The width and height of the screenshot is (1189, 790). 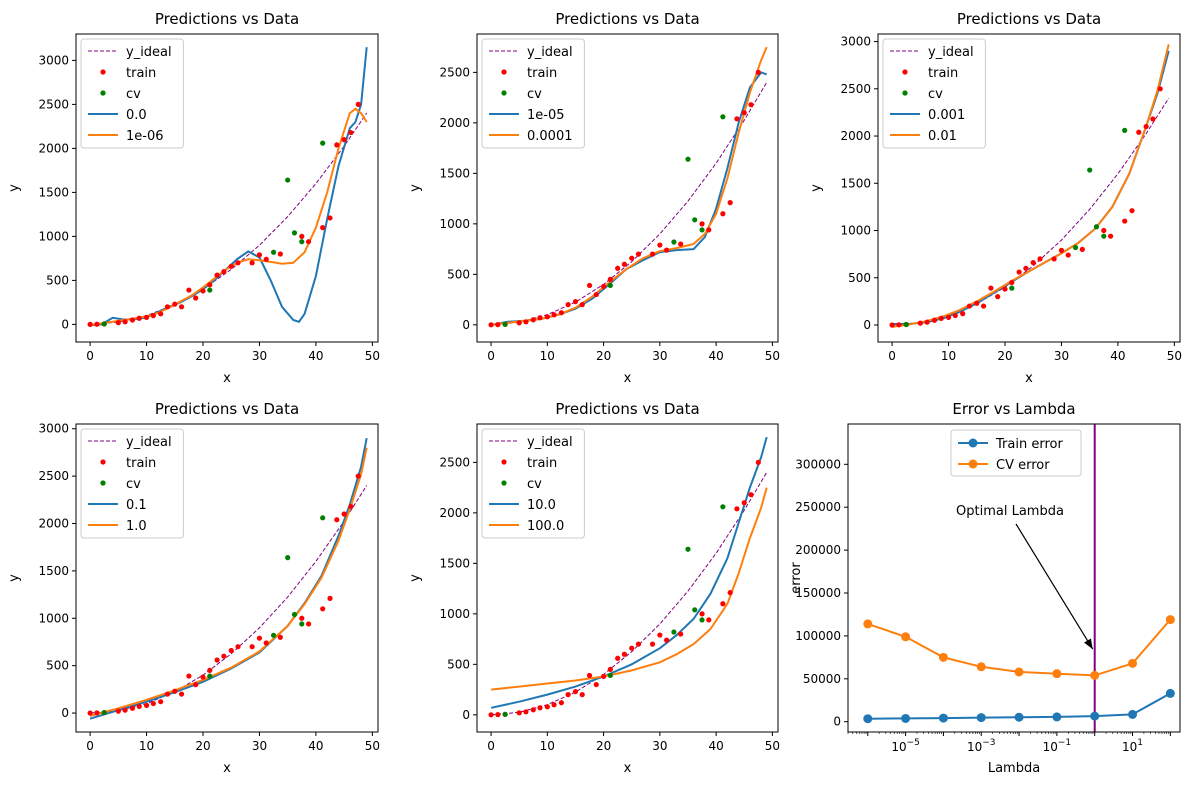 What do you see at coordinates (796, 578) in the screenshot?
I see `y-axis-label: error` at bounding box center [796, 578].